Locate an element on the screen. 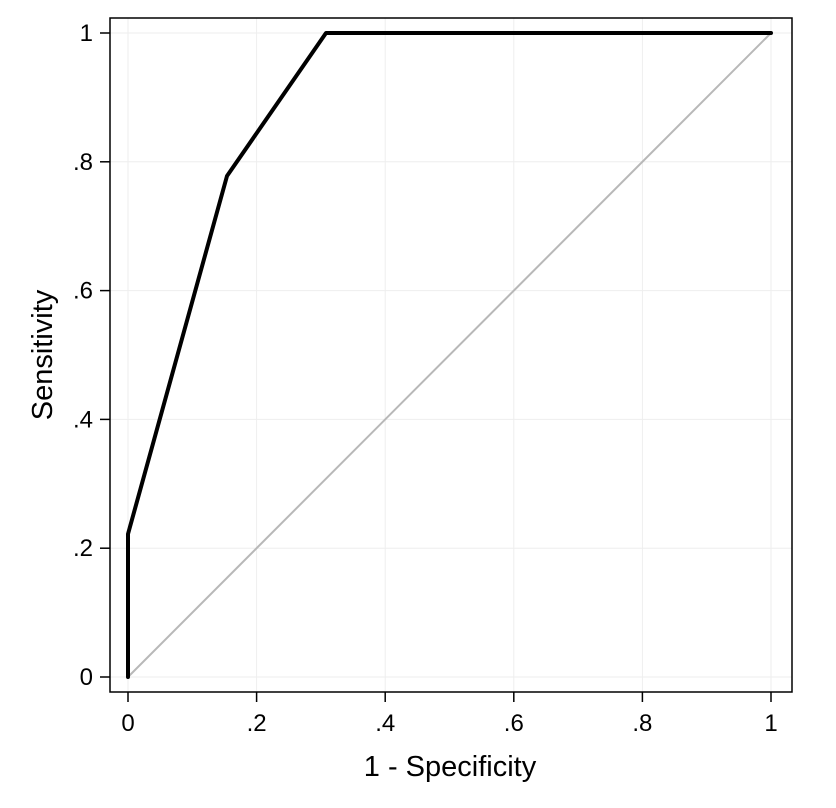  y-tick-label-0: 0 is located at coordinates (86, 677).